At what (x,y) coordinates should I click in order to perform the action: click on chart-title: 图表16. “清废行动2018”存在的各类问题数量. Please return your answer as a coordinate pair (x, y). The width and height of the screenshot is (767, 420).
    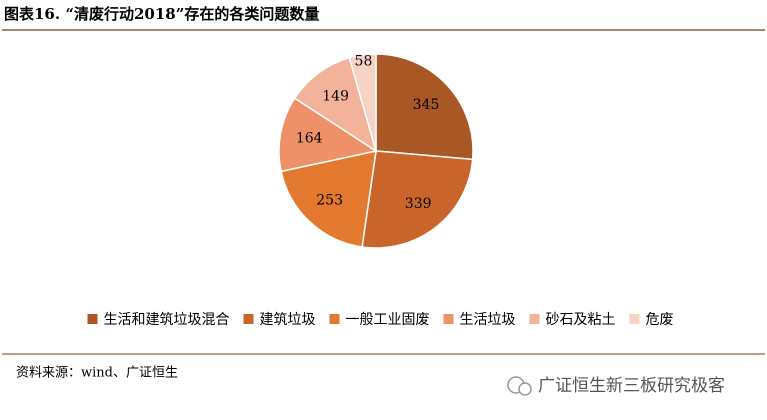
    Looking at the image, I should click on (161, 14).